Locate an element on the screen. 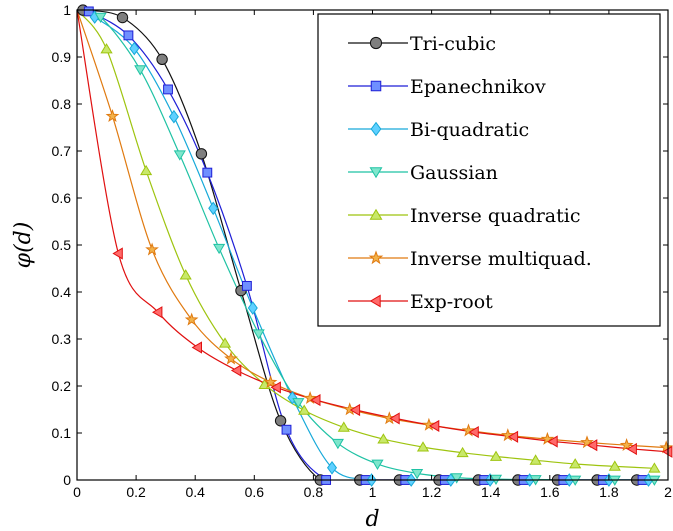 Image resolution: width=673 pixels, height=531 pixels. y-tick-label: 0.5 is located at coordinates (62, 245).